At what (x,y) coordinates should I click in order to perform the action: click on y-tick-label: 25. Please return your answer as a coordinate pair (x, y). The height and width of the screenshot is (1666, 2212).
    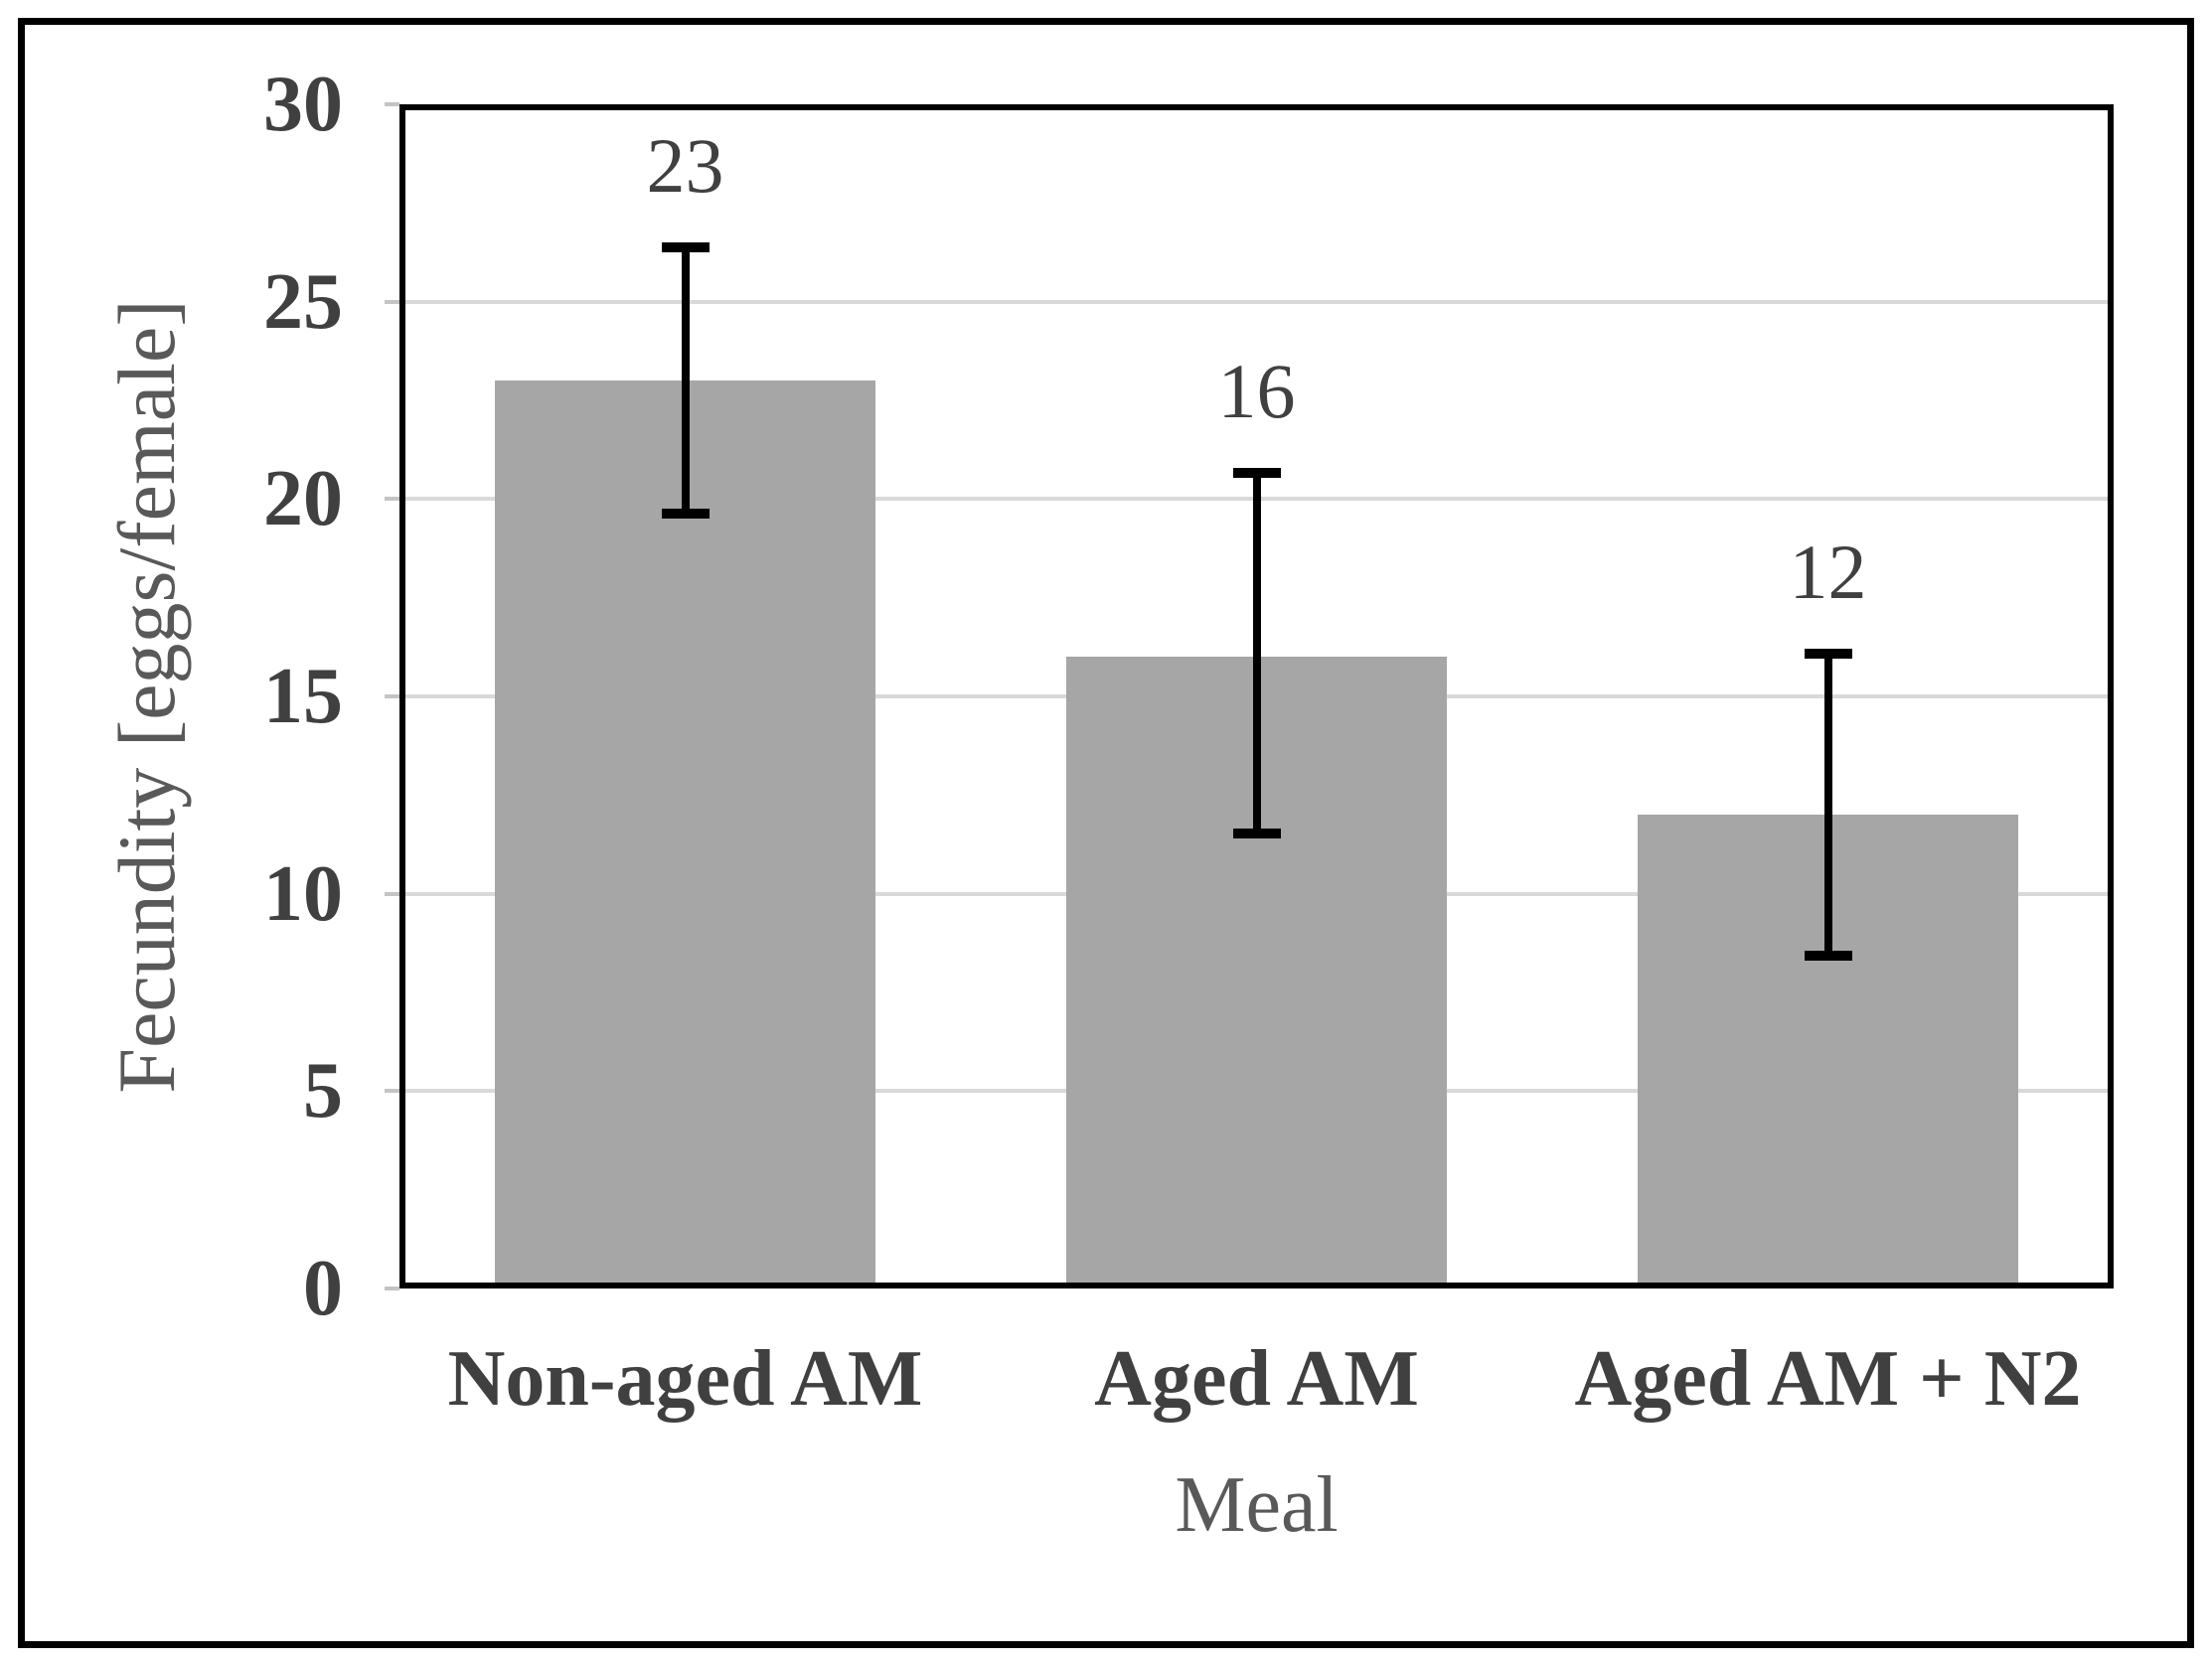
    Looking at the image, I should click on (303, 301).